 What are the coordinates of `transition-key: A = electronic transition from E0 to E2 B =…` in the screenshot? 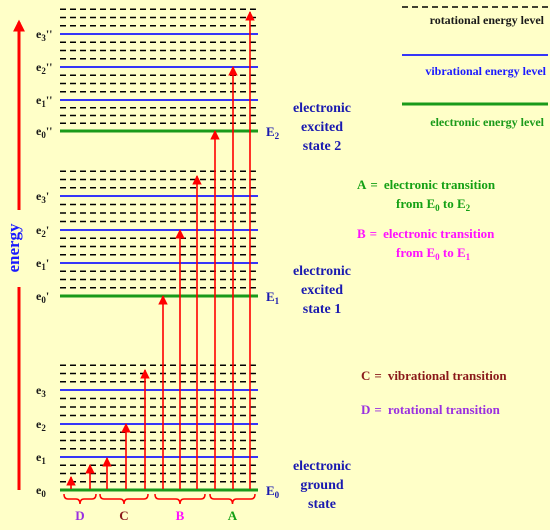 It's located at (432, 297).